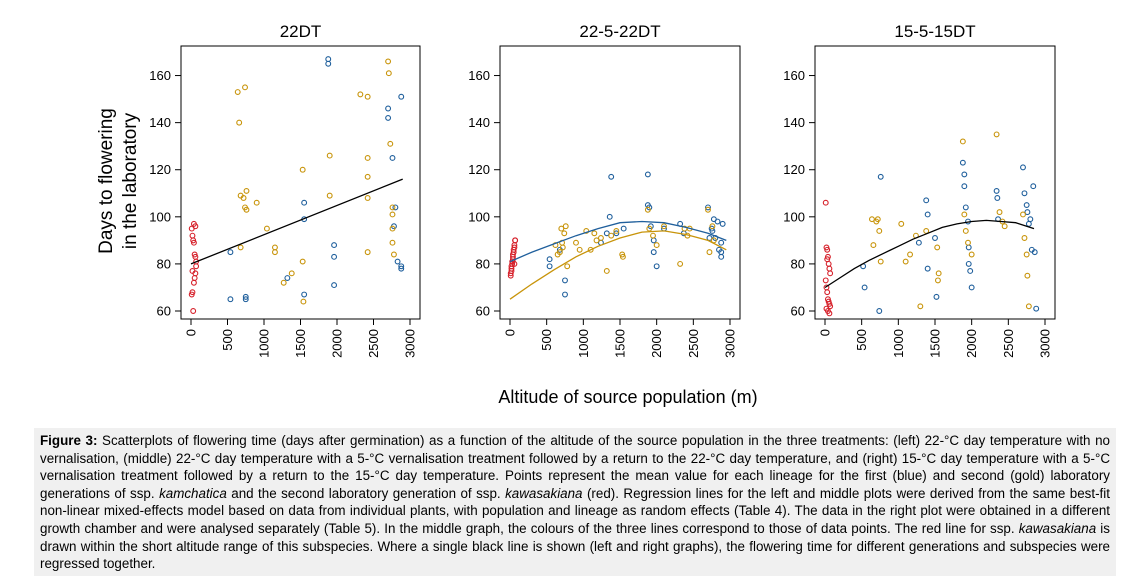 Image resolution: width=1147 pixels, height=588 pixels. I want to click on y-tick-label: 80, so click(164, 263).